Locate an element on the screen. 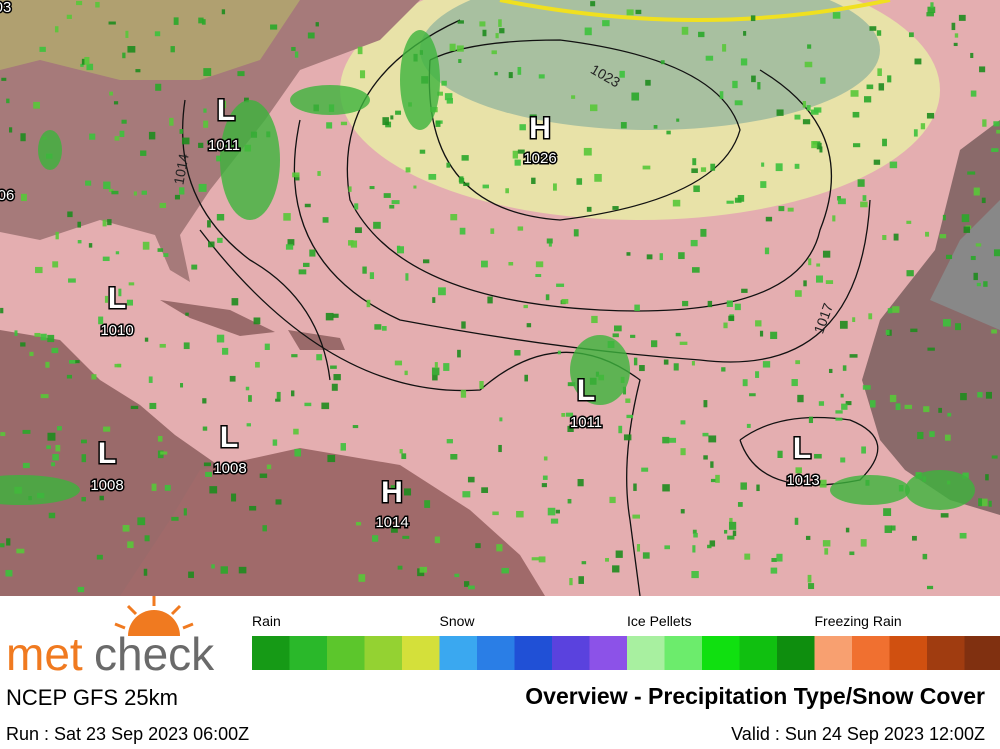 Image resolution: width=1000 pixels, height=749 pixels. rain-area is located at coordinates (40, 490).